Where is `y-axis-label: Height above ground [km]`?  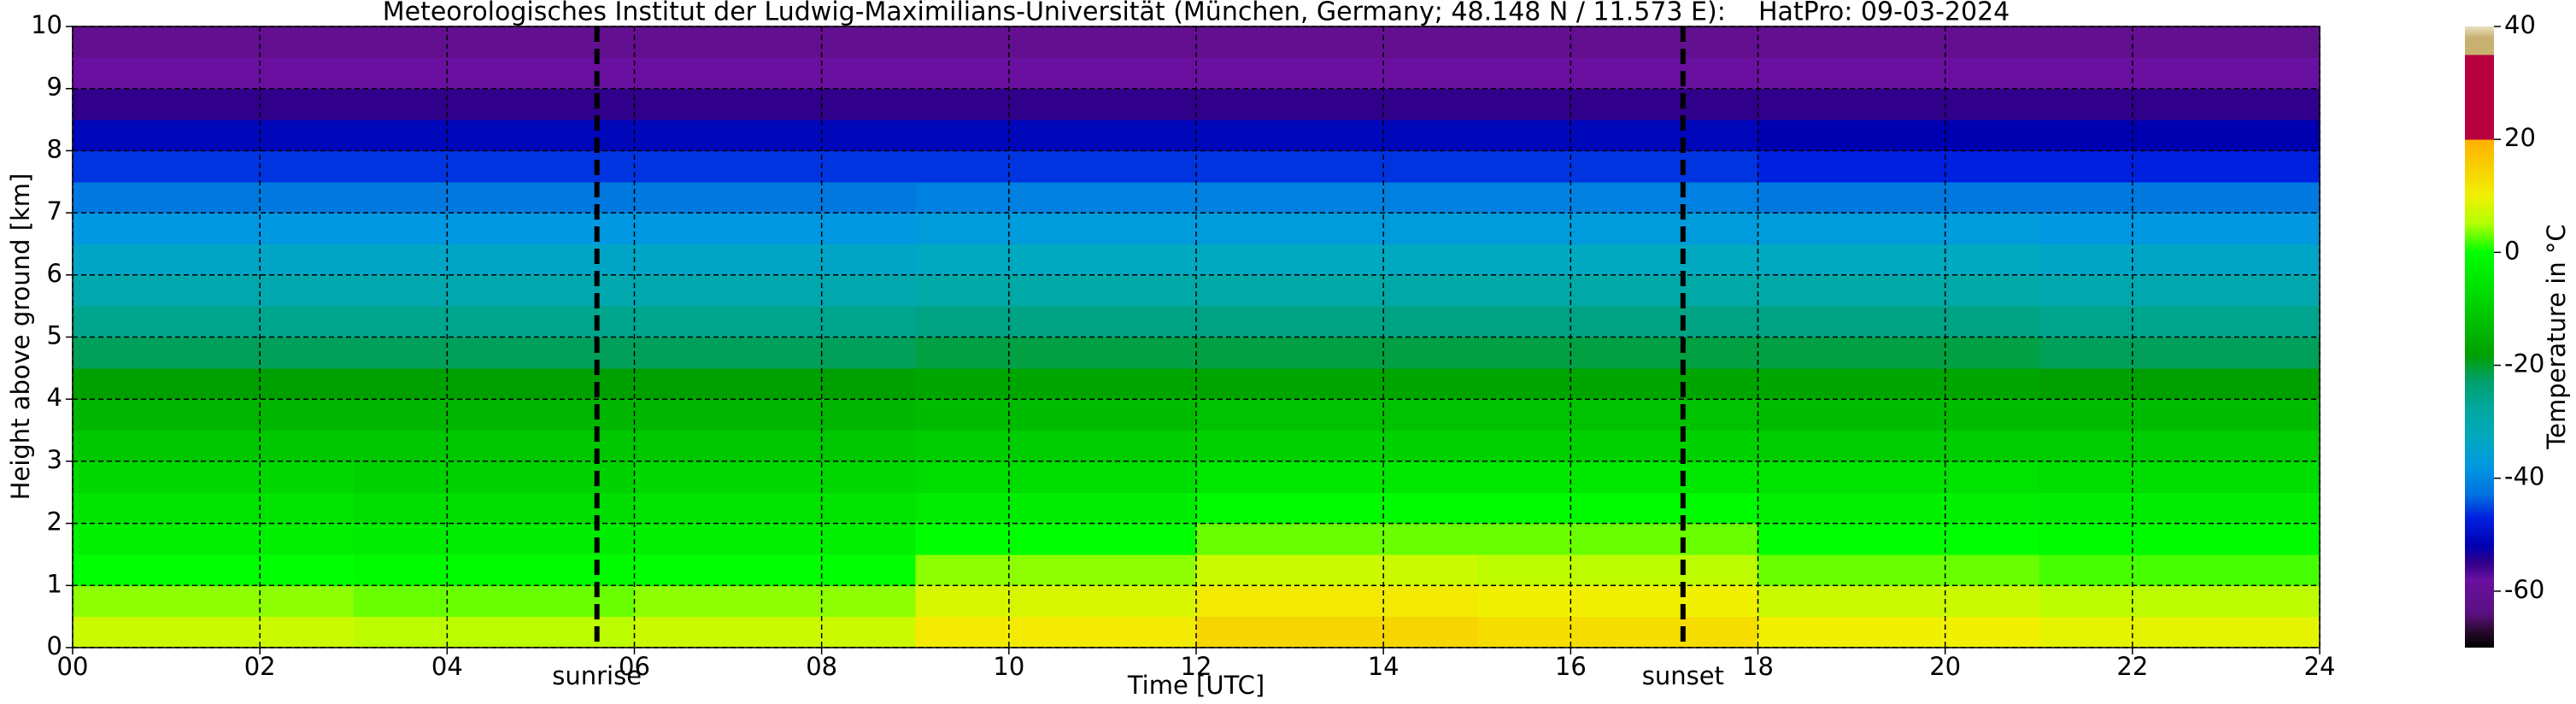
y-axis-label: Height above ground [km] is located at coordinates (20, 337).